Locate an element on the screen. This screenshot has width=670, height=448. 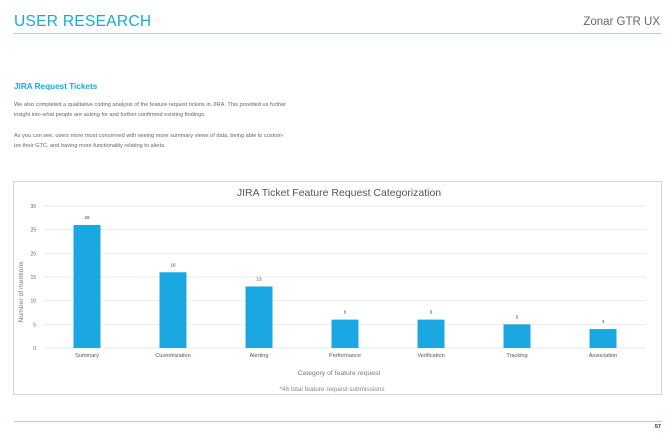
x-axis-label: Category of feature request is located at coordinates (339, 373).